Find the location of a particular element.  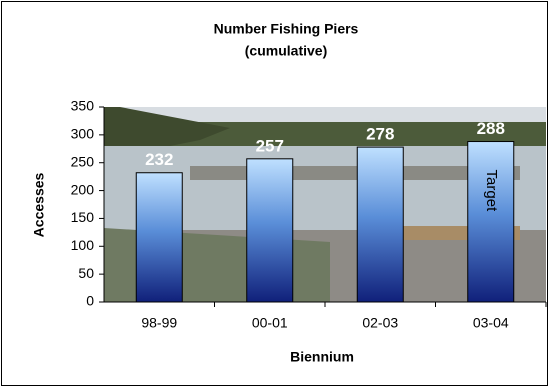

annotation: Target is located at coordinates (491, 191).